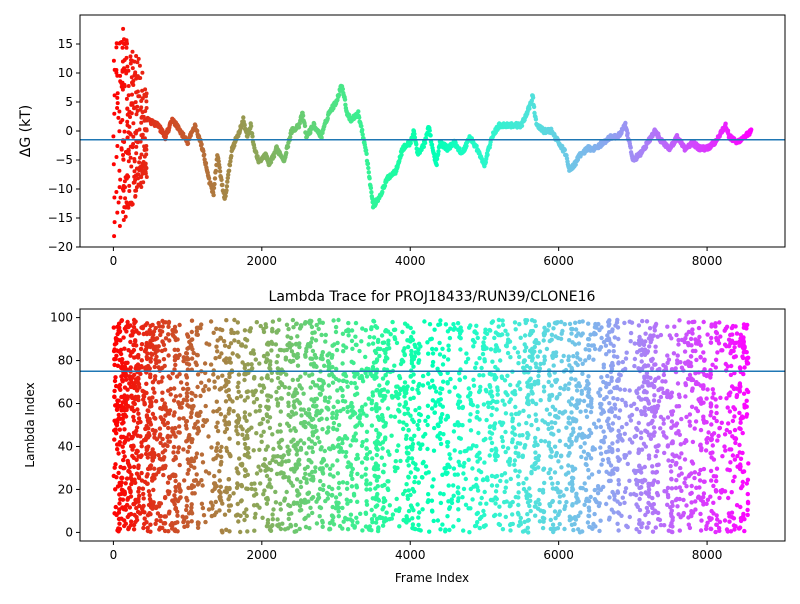 The image size is (800, 604). Describe the element at coordinates (65, 73) in the screenshot. I see `y-tick-label: 10` at that location.